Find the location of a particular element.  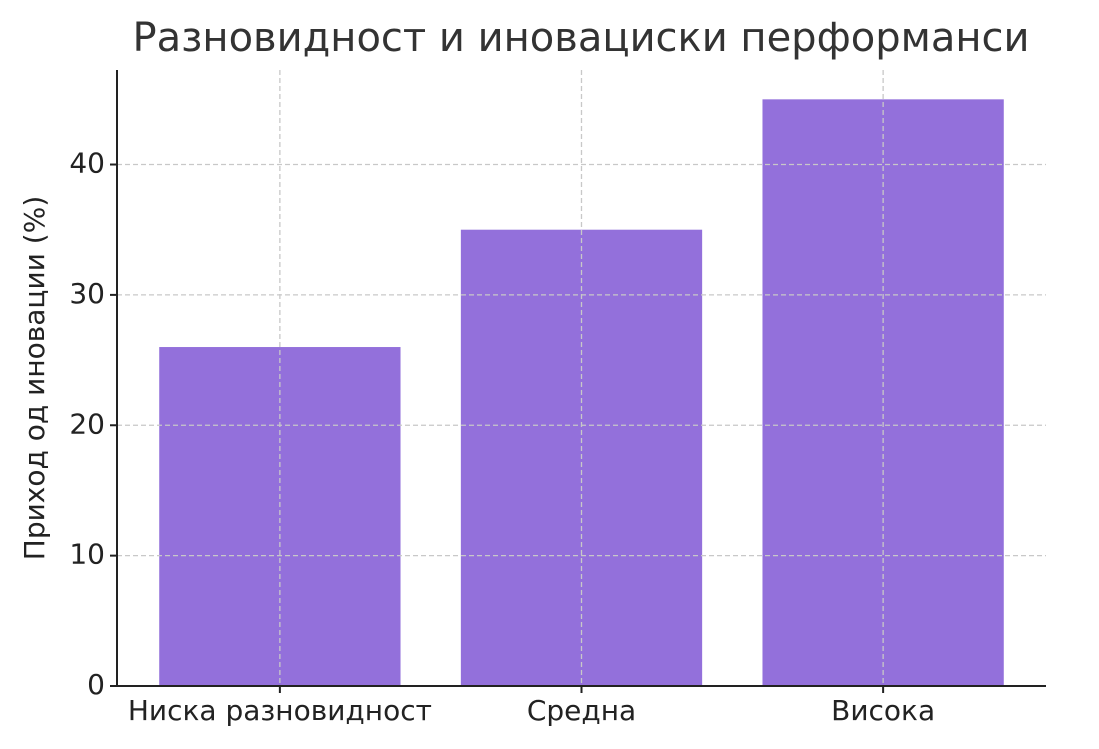

x-tick-label: Ниска разновидност is located at coordinates (280, 710).